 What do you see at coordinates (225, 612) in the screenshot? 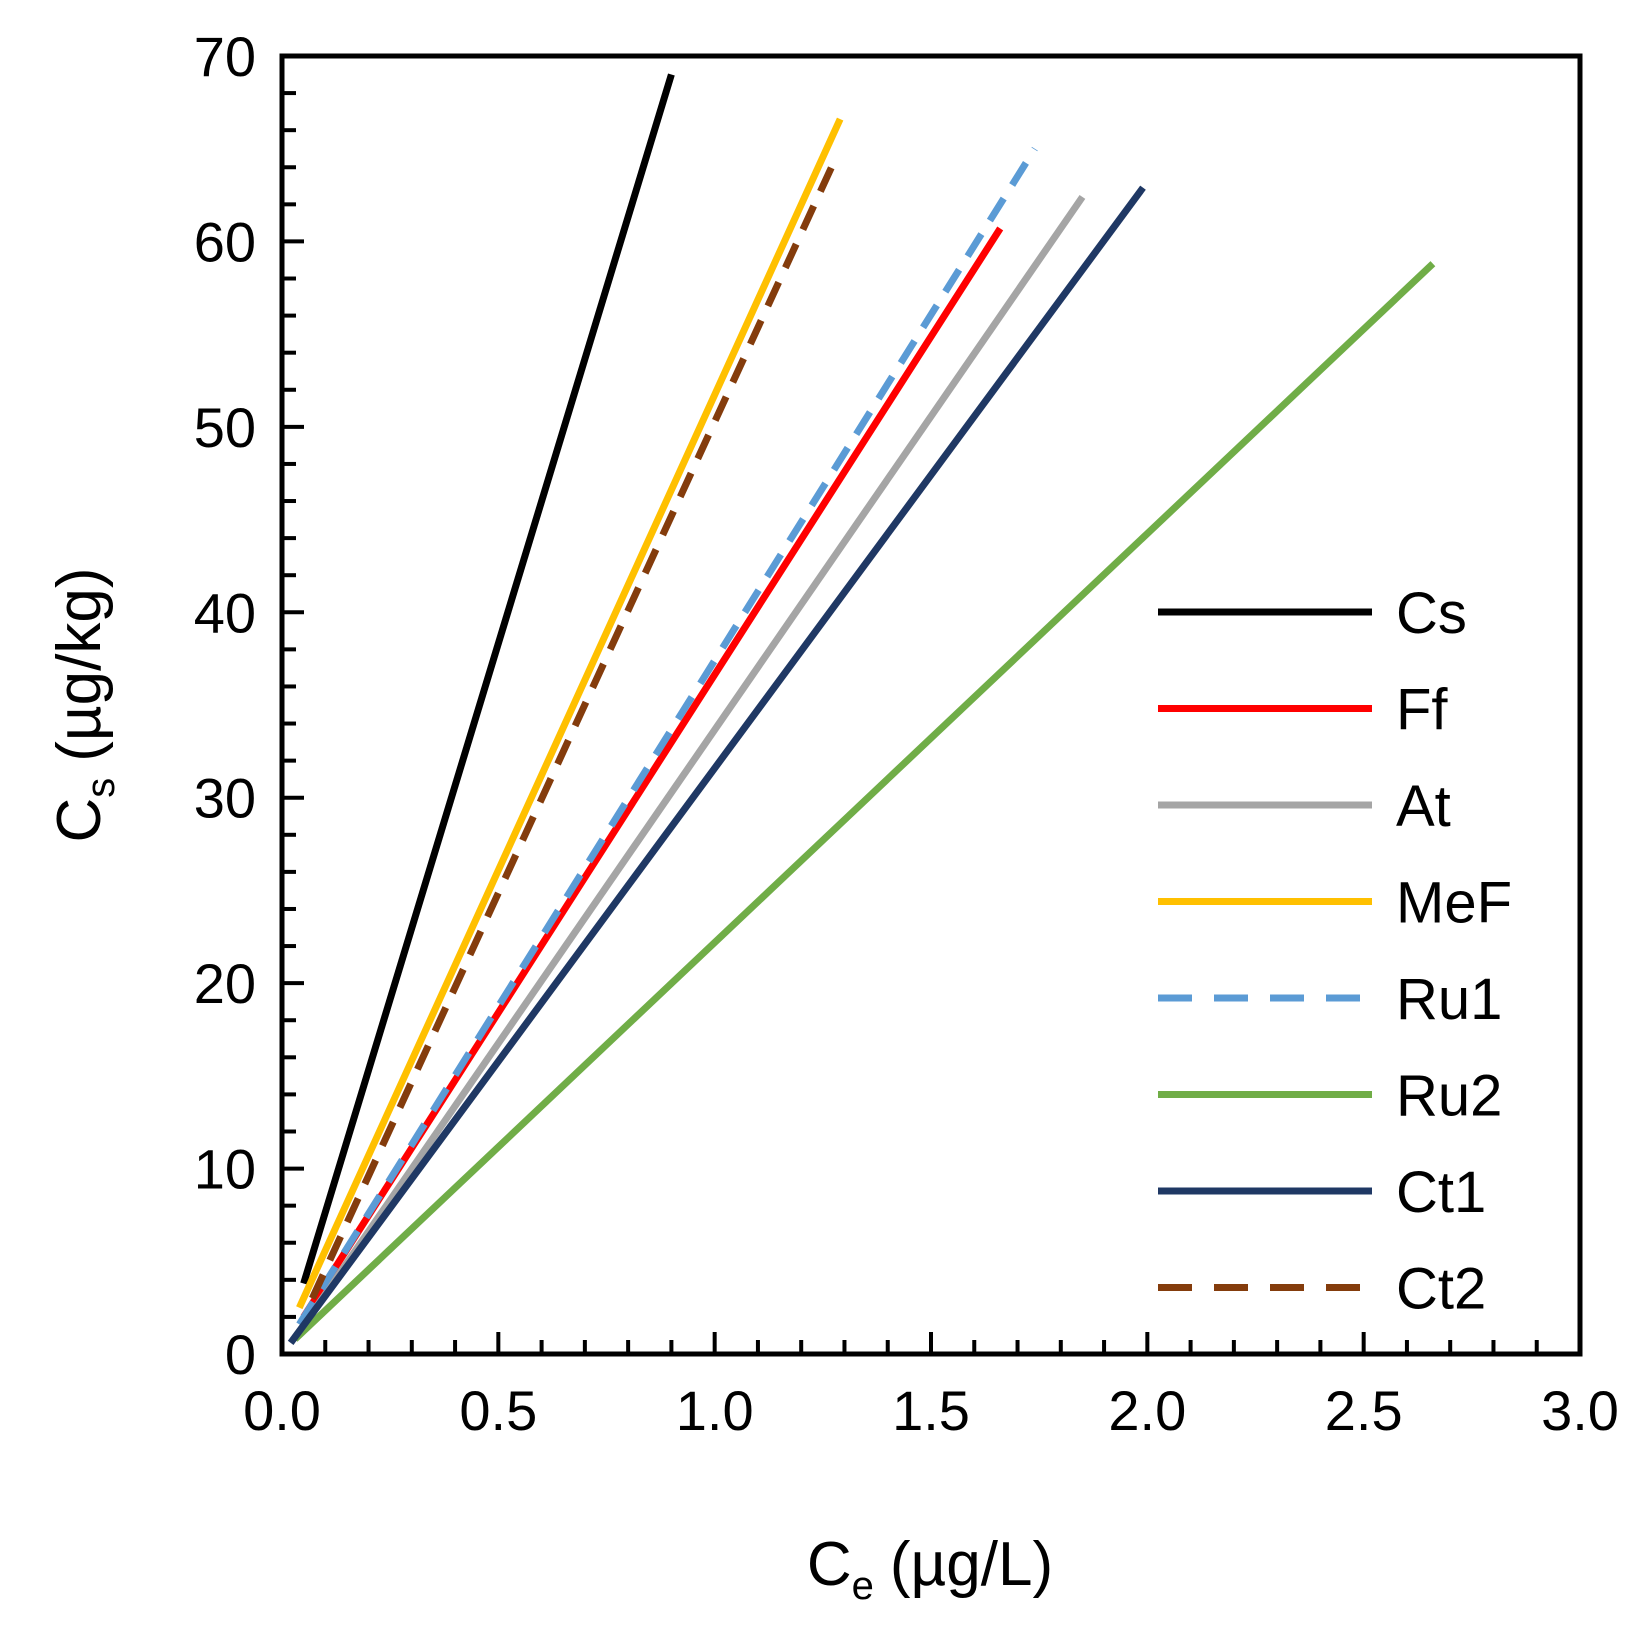
I see `y-tick-label: 40` at bounding box center [225, 612].